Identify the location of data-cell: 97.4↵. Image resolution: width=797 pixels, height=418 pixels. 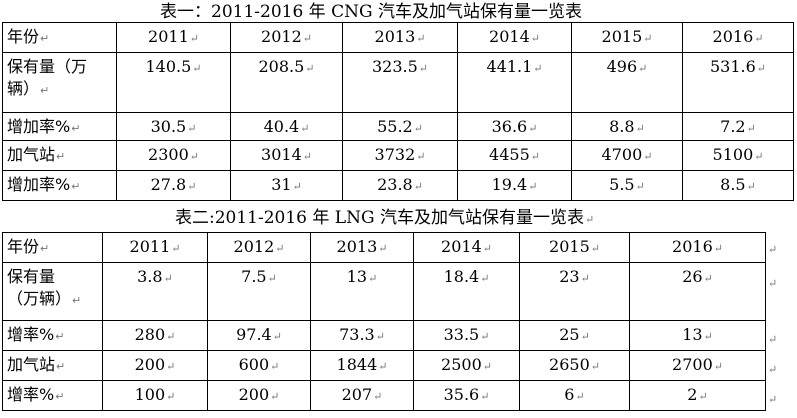
(259, 335).